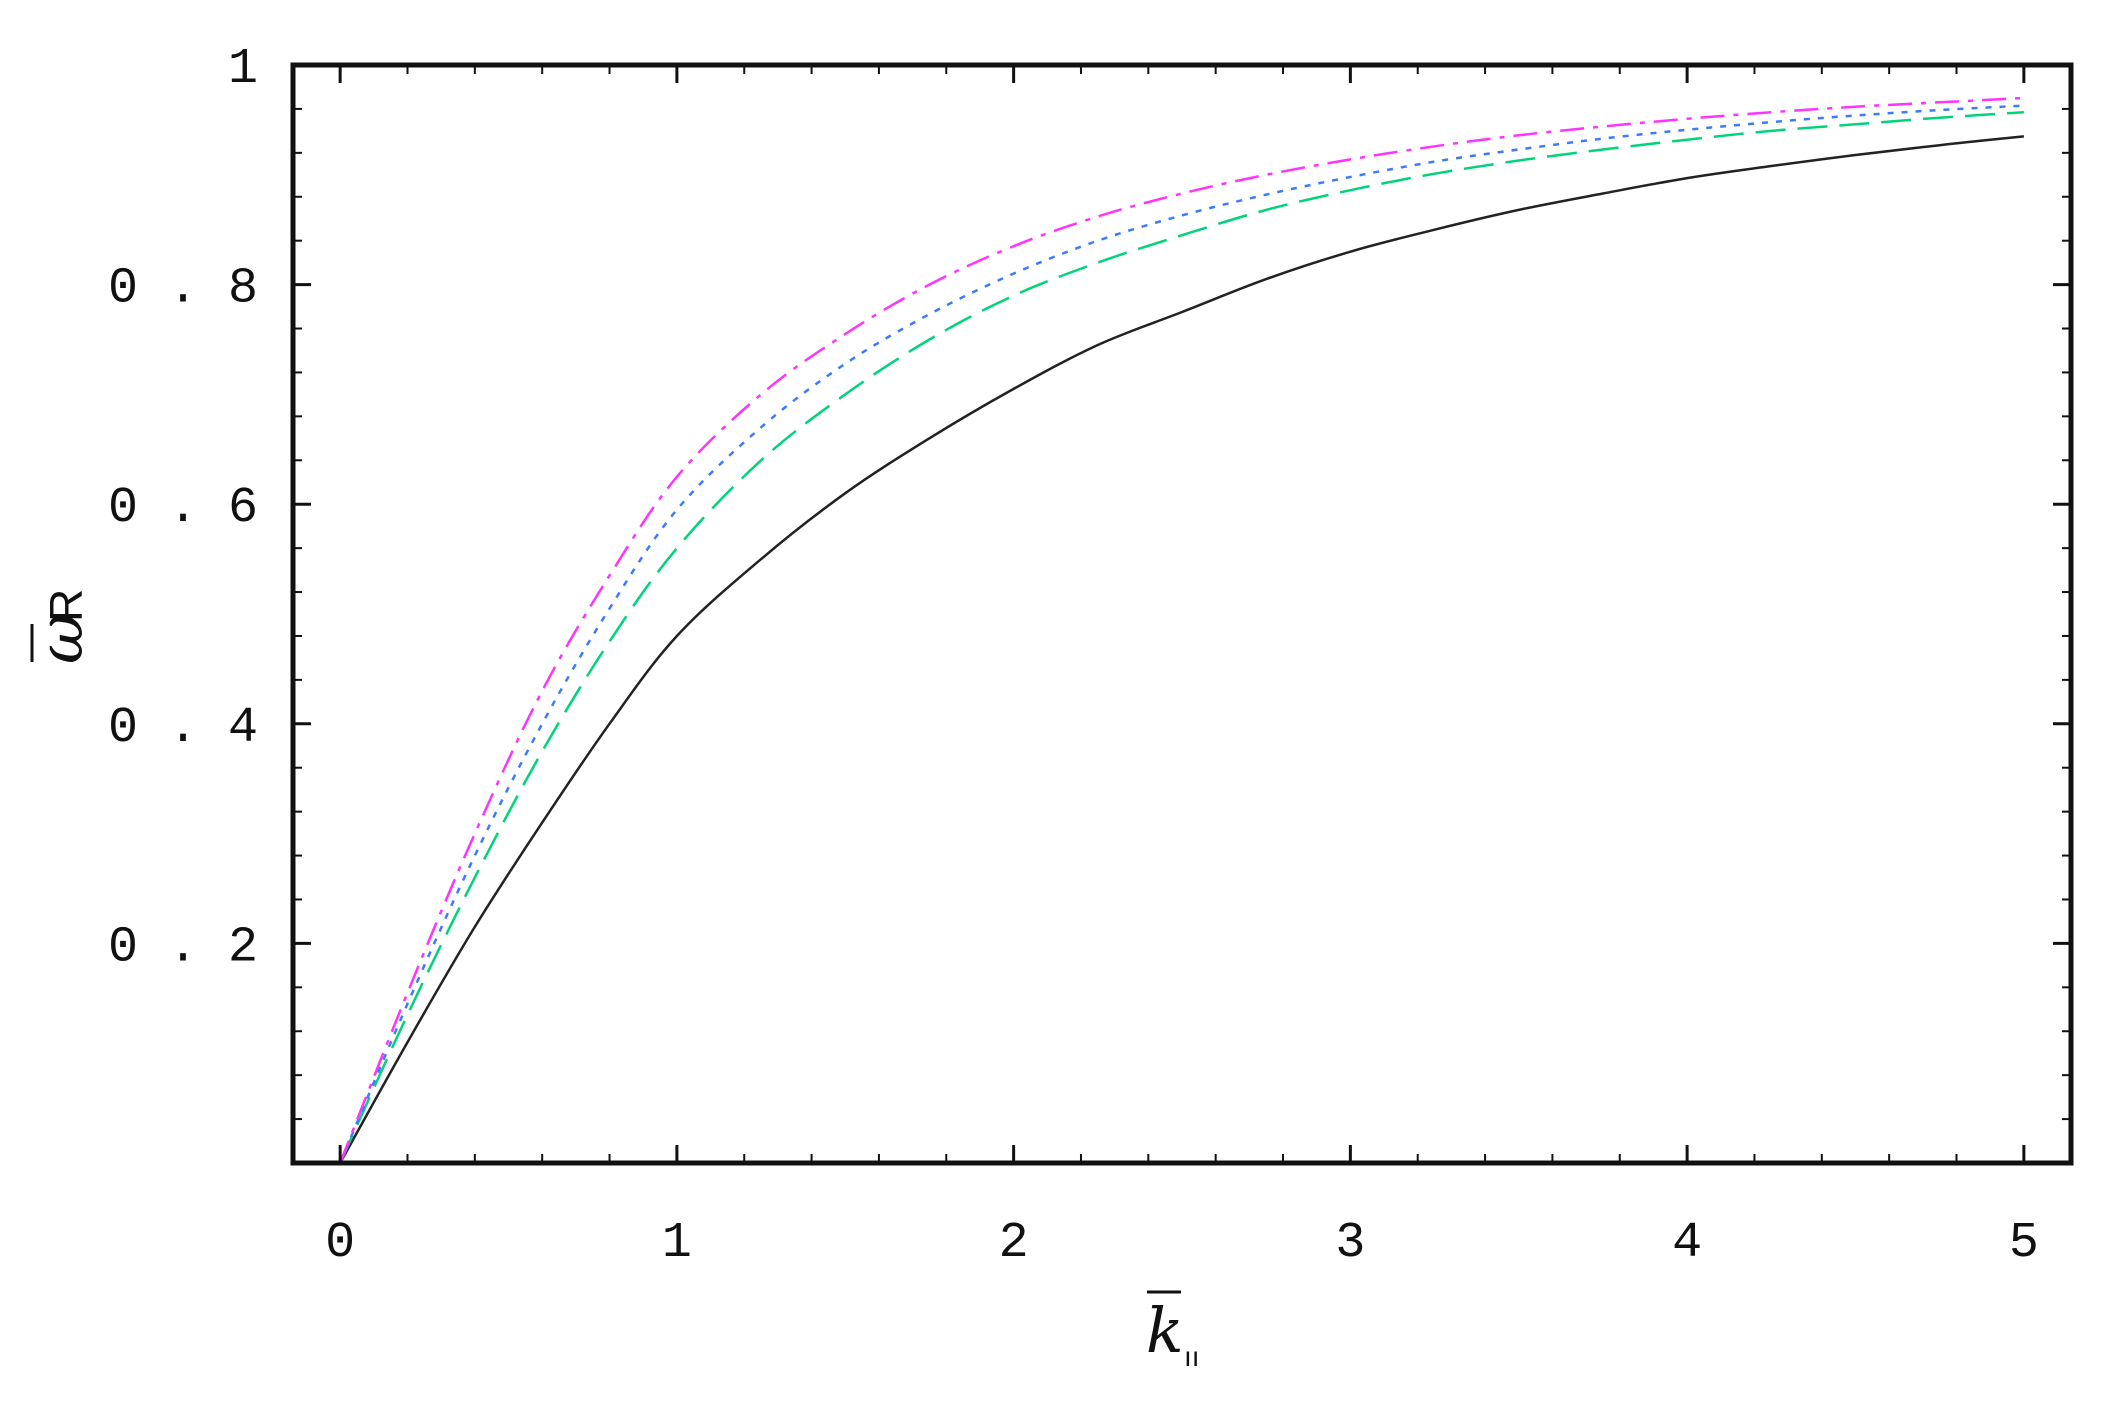 The height and width of the screenshot is (1404, 2105). Describe the element at coordinates (60, 638) in the screenshot. I see `y-axis-symbol: ω` at that location.